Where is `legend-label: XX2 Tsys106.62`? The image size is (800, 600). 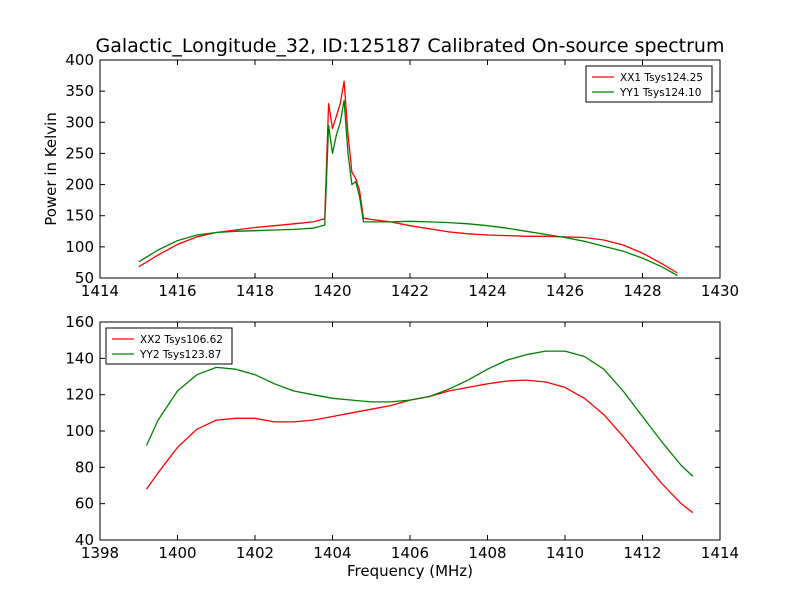 legend-label: XX2 Tsys106.62 is located at coordinates (181, 340).